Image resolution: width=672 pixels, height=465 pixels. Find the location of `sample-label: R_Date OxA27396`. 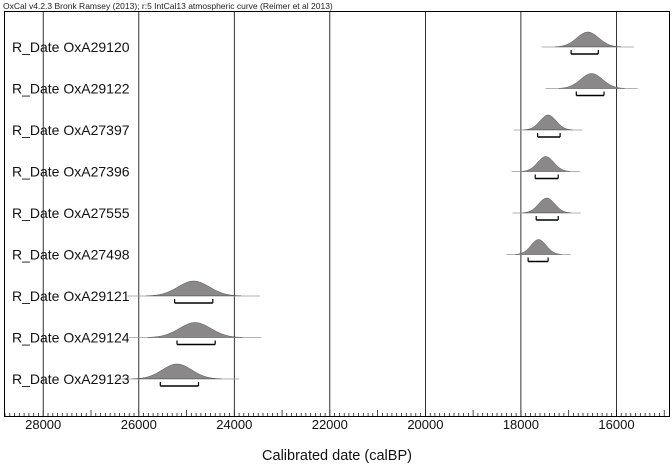

sample-label: R_Date OxA27396 is located at coordinates (71, 172).